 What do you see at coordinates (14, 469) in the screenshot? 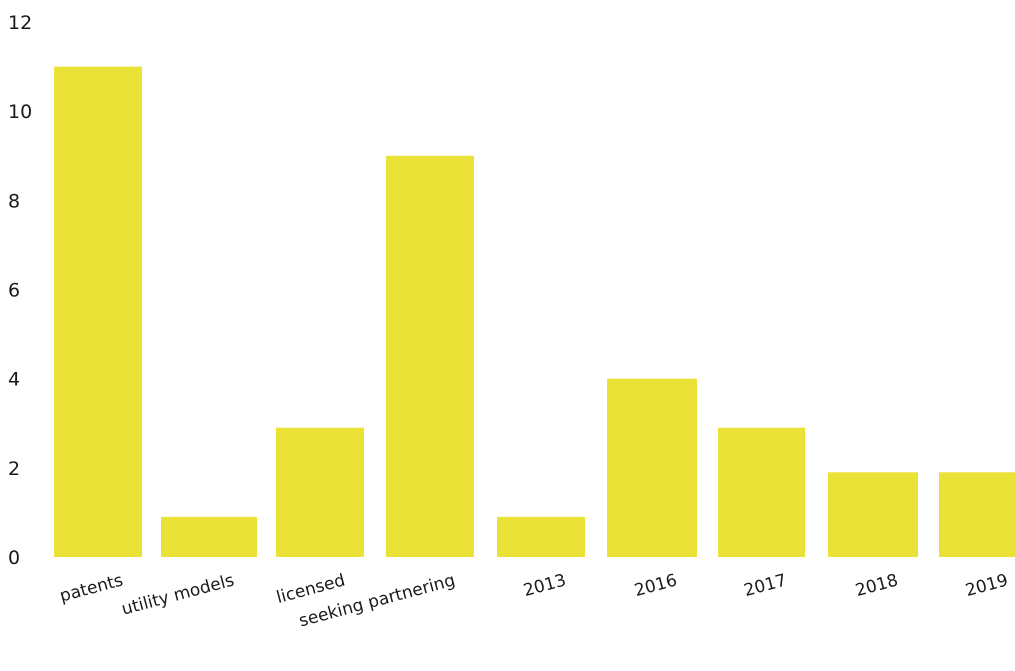
I see `y-tick-label: 2` at bounding box center [14, 469].